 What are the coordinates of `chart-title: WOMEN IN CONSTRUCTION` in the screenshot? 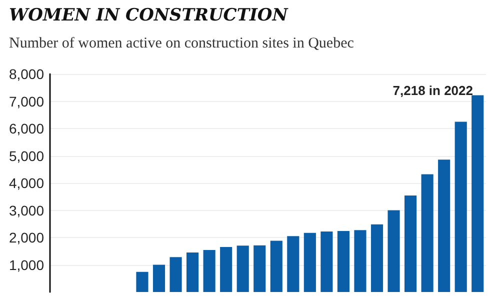 It's located at (149, 16).